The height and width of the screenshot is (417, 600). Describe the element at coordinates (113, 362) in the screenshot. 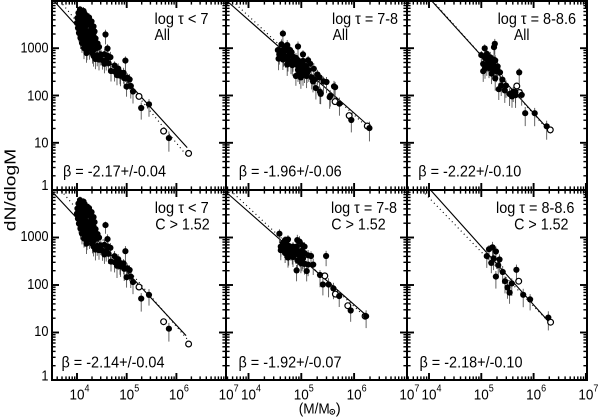

I see `svg-text: β = -2.14+/-0.04` at that location.